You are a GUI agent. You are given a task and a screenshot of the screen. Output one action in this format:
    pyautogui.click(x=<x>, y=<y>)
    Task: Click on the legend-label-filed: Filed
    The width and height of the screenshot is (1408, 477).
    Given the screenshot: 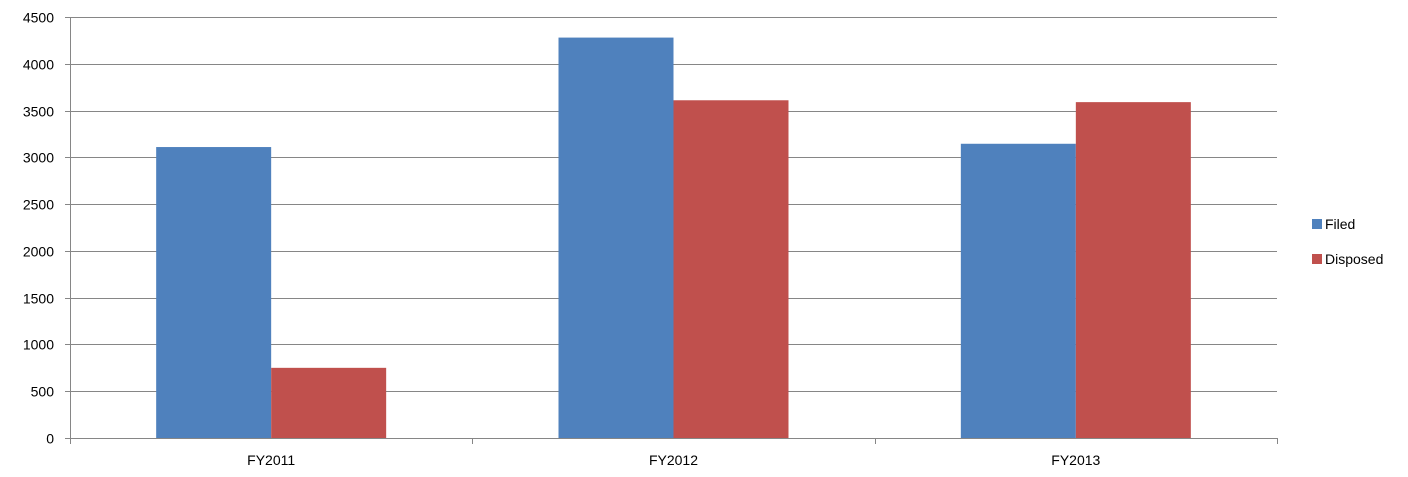 What is the action you would take?
    pyautogui.click(x=1340, y=224)
    